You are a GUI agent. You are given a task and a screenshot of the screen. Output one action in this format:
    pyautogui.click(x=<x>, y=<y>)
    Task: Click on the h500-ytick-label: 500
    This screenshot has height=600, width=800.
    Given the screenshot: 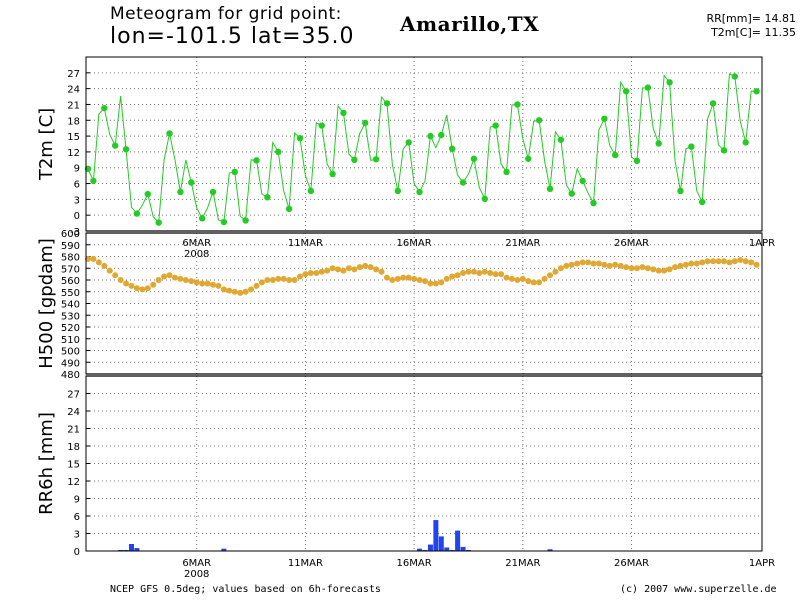 What is the action you would take?
    pyautogui.click(x=70, y=352)
    